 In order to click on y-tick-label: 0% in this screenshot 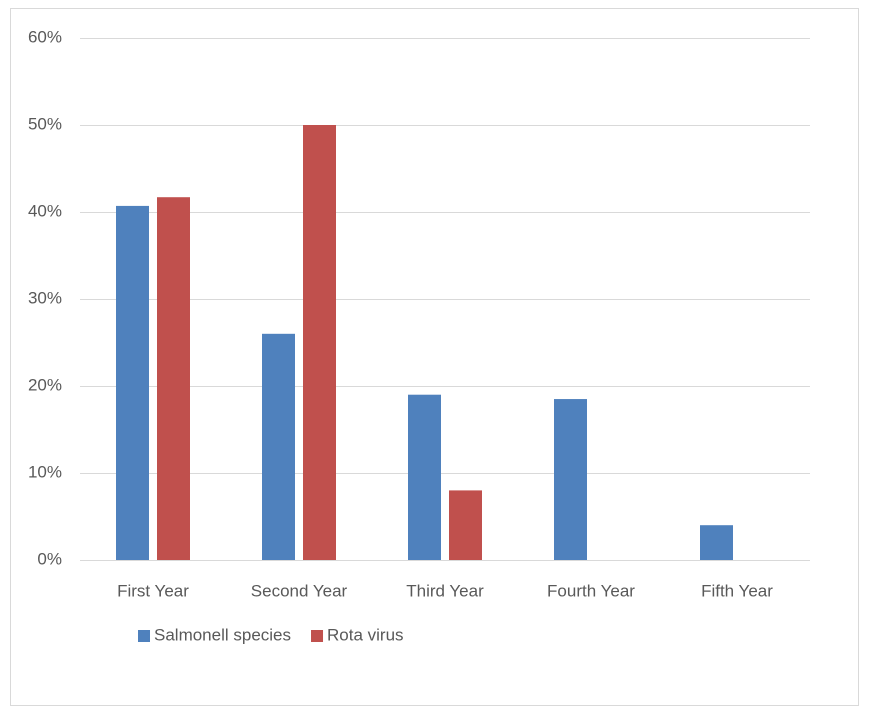, I will do `click(49, 558)`.